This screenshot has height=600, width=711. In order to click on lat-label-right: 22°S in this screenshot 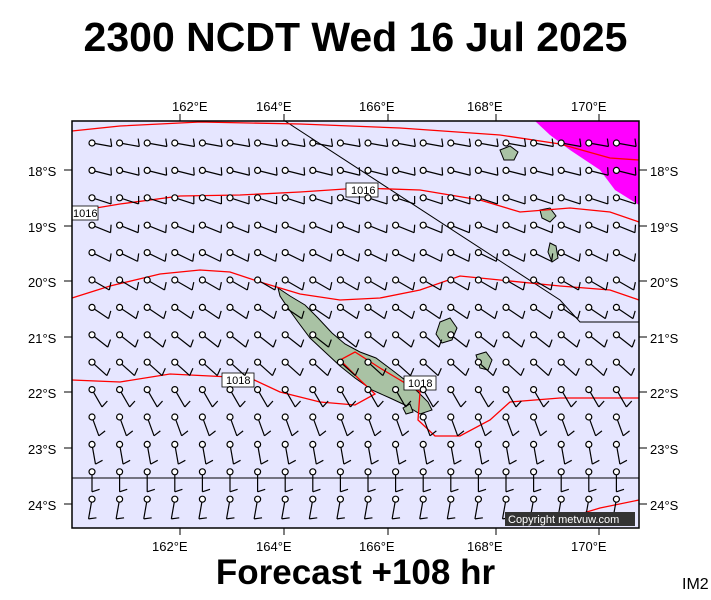, I will do `click(664, 393)`.